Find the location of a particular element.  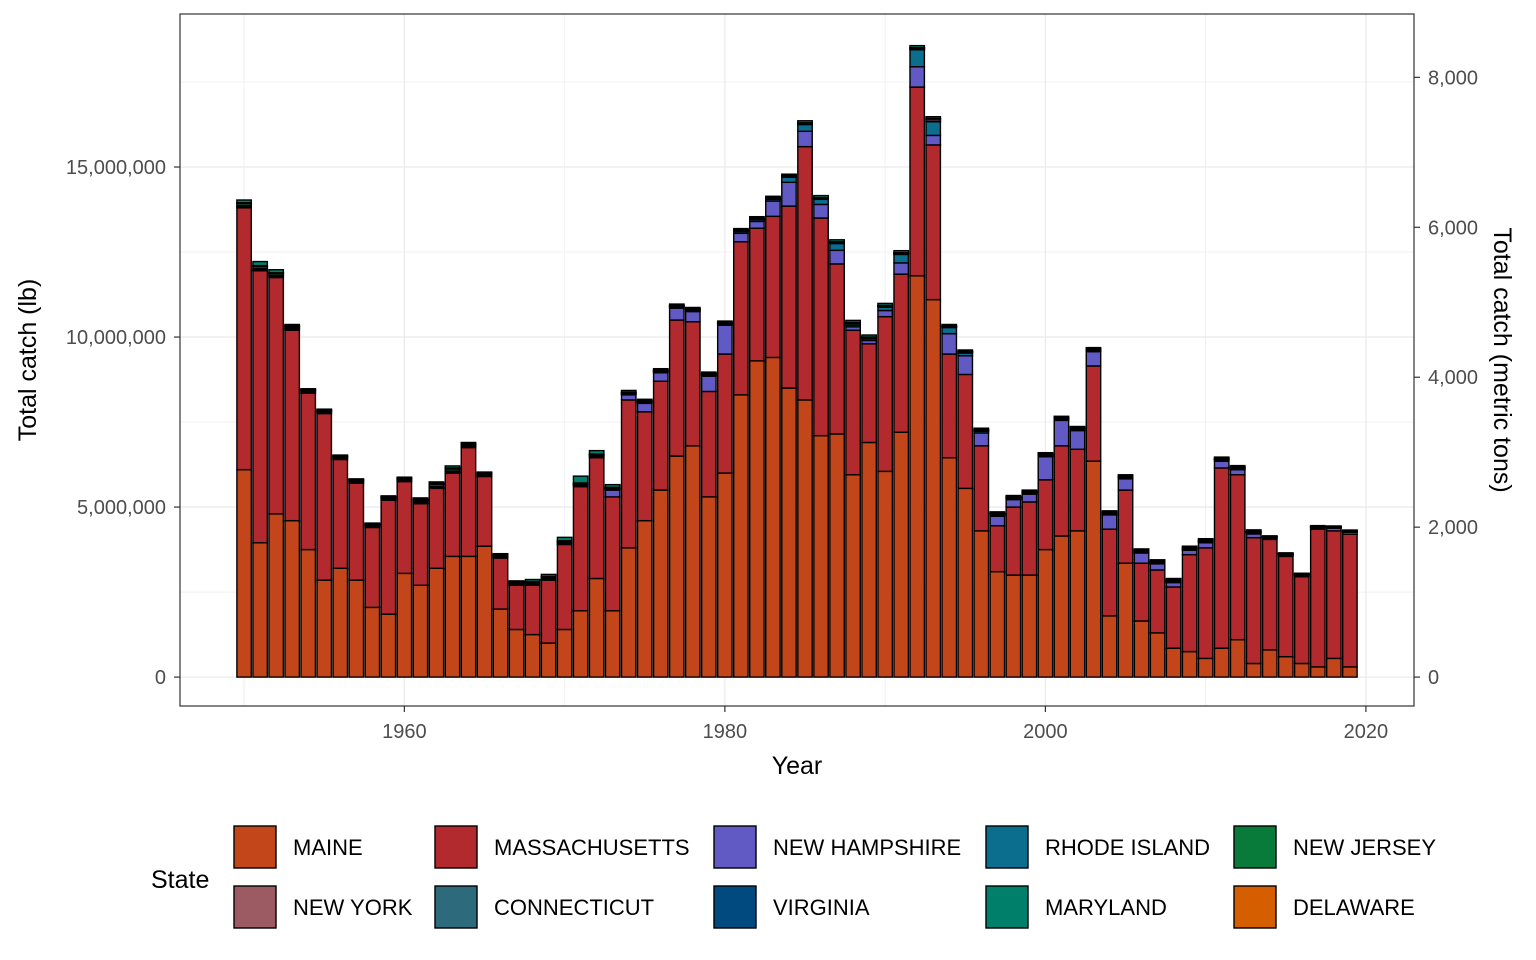

y2-tick-label: 6,000 is located at coordinates (1453, 228).